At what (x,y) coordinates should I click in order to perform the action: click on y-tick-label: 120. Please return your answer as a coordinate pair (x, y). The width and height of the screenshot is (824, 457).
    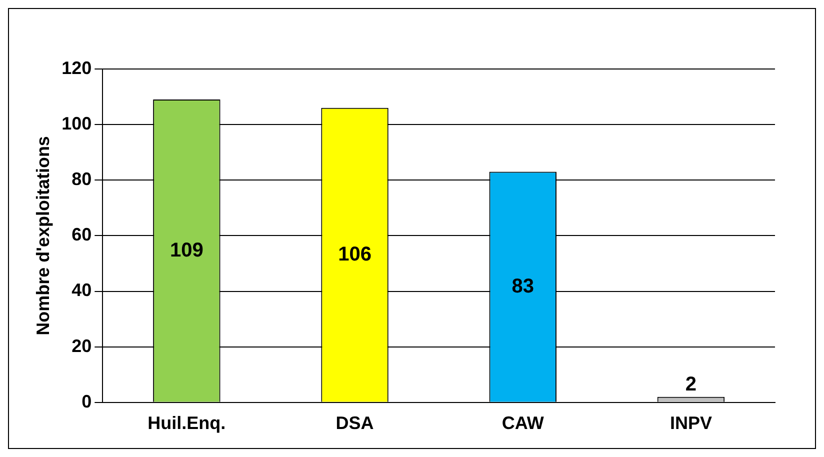
    Looking at the image, I should click on (77, 68).